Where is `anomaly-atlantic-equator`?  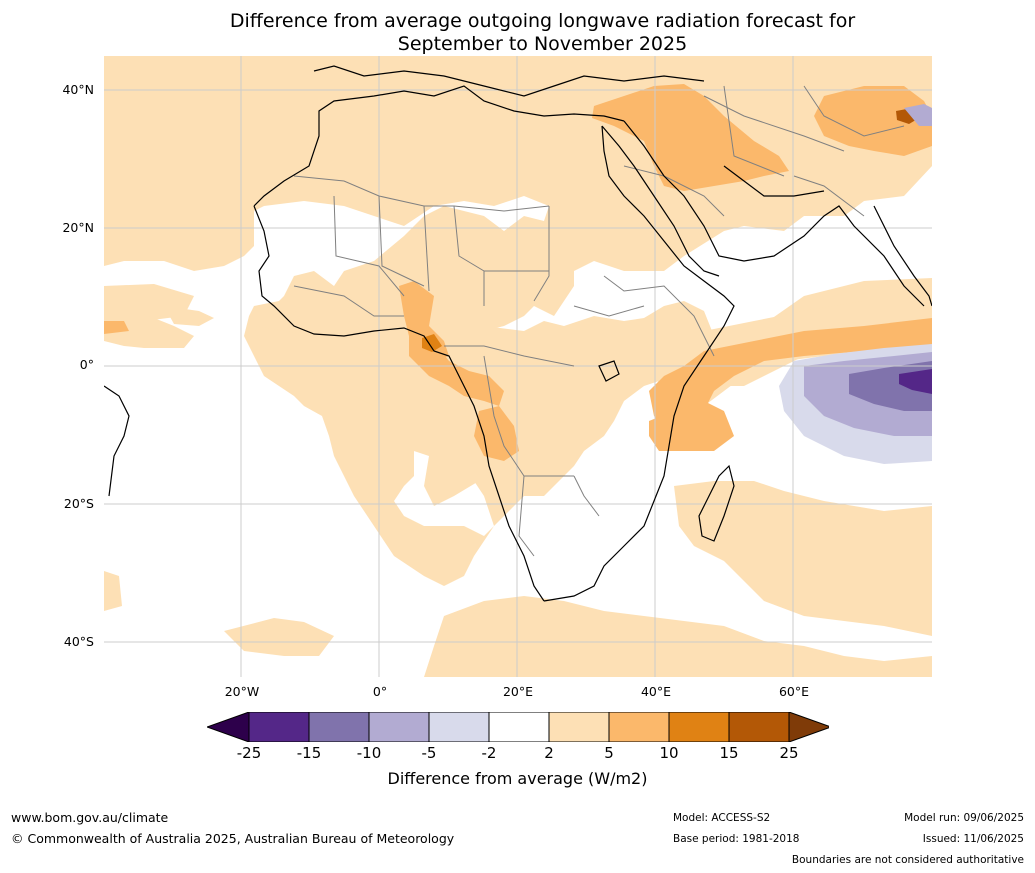 anomaly-atlantic-equator is located at coordinates (116, 327).